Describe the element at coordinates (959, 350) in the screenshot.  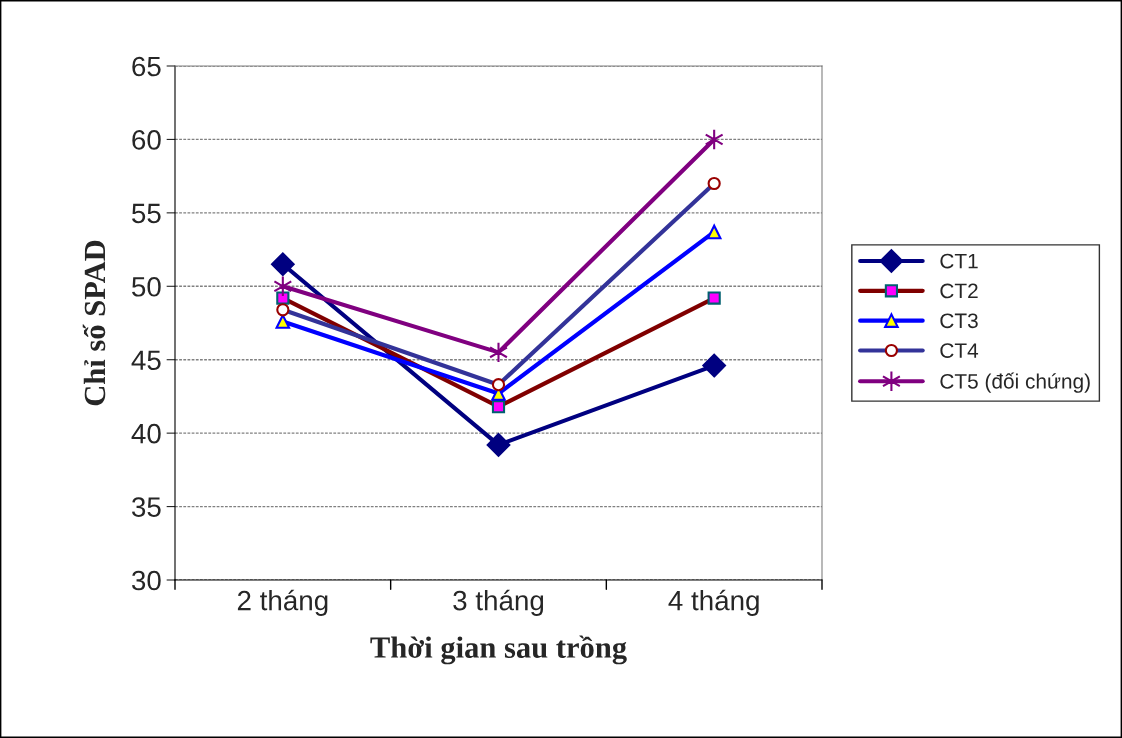
I see `legend-label: CT4` at that location.